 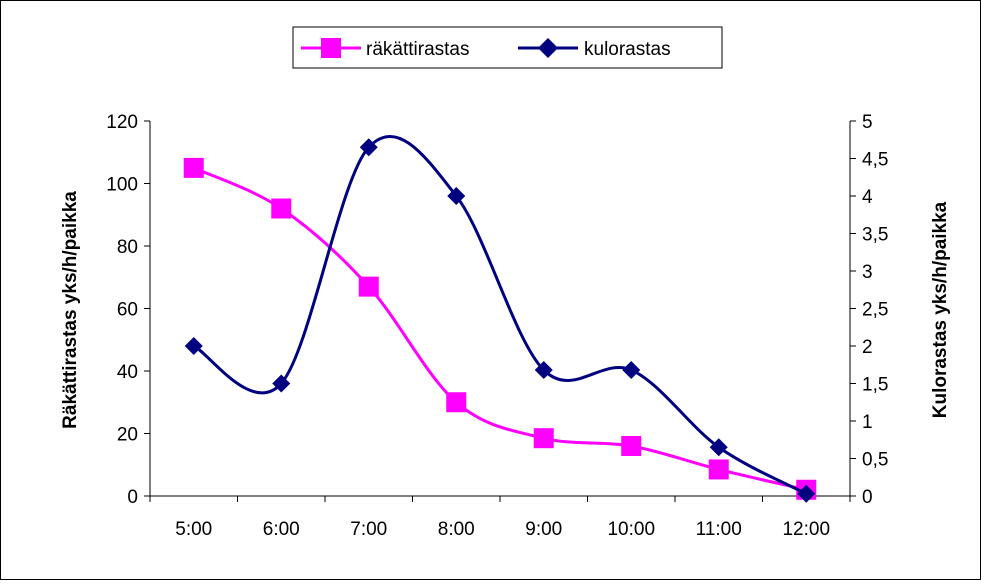 What do you see at coordinates (331, 48) in the screenshot?
I see `legend-marker-rakattirastas` at bounding box center [331, 48].